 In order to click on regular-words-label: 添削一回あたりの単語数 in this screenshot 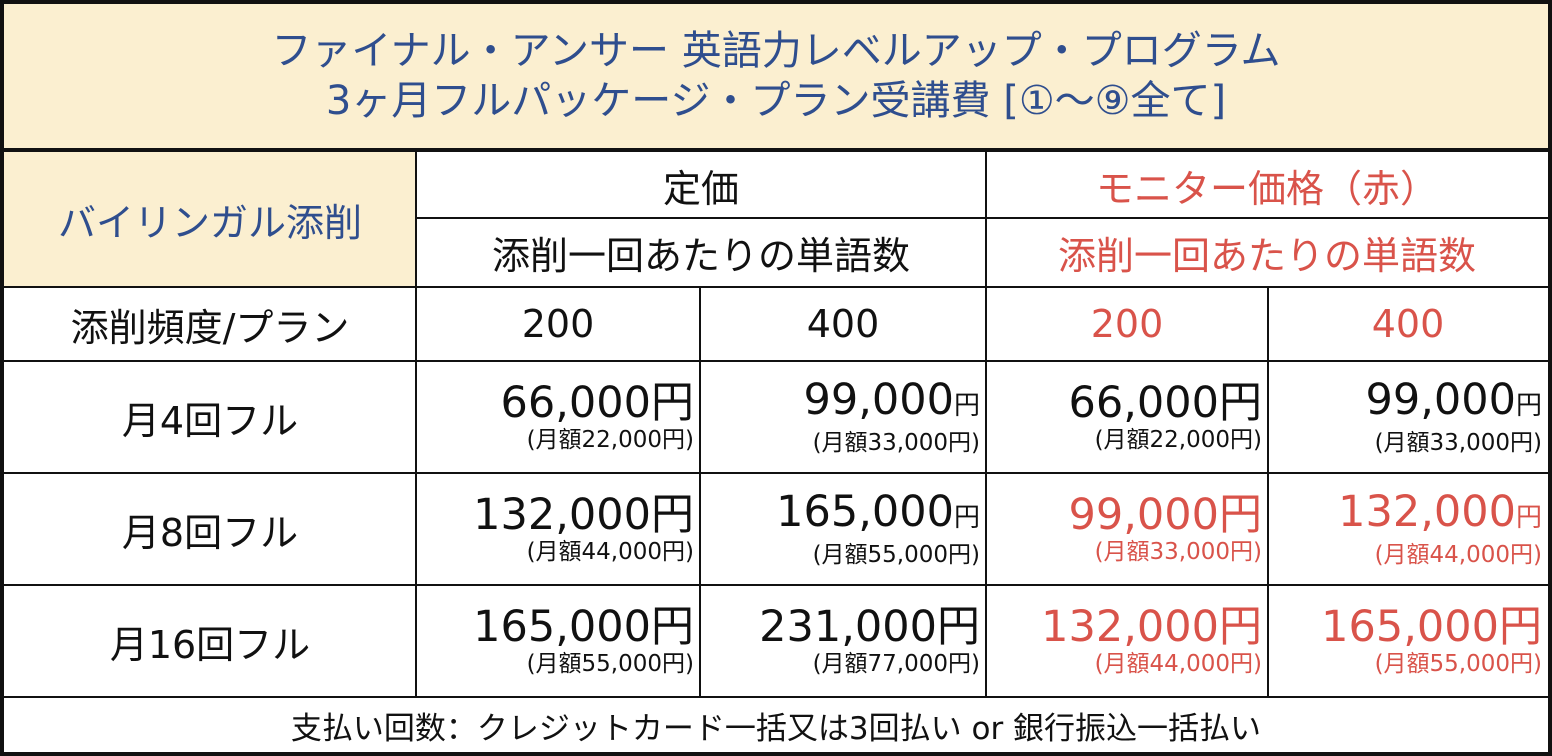, I will do `click(700, 255)`.